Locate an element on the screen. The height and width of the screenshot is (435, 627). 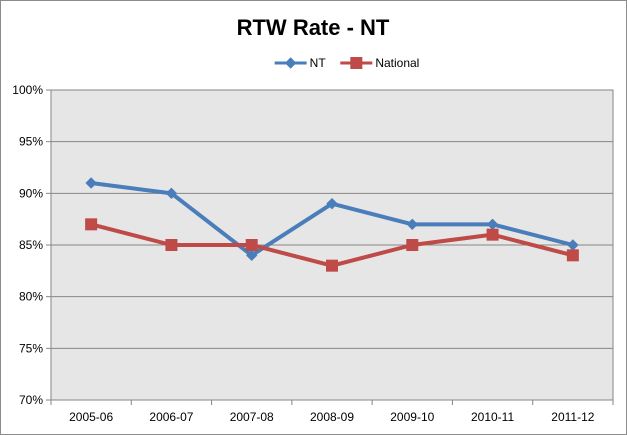
x-tick-label: 2008-09 is located at coordinates (332, 417).